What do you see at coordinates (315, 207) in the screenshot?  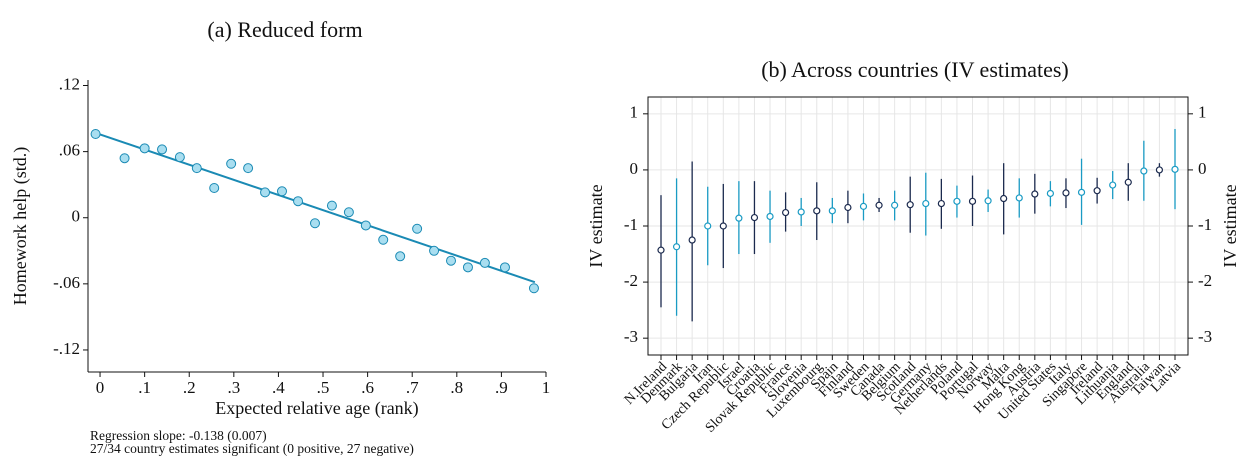 I see `fit-line` at bounding box center [315, 207].